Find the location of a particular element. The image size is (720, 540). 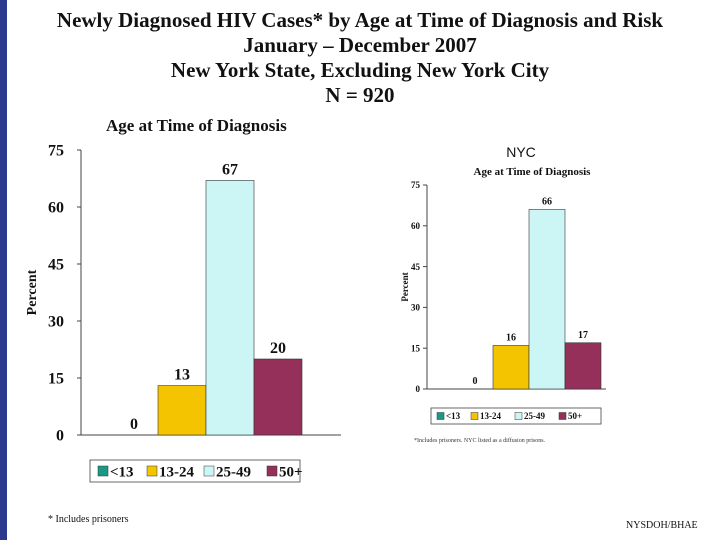

main-y-axis-label: Percent is located at coordinates (32, 292).